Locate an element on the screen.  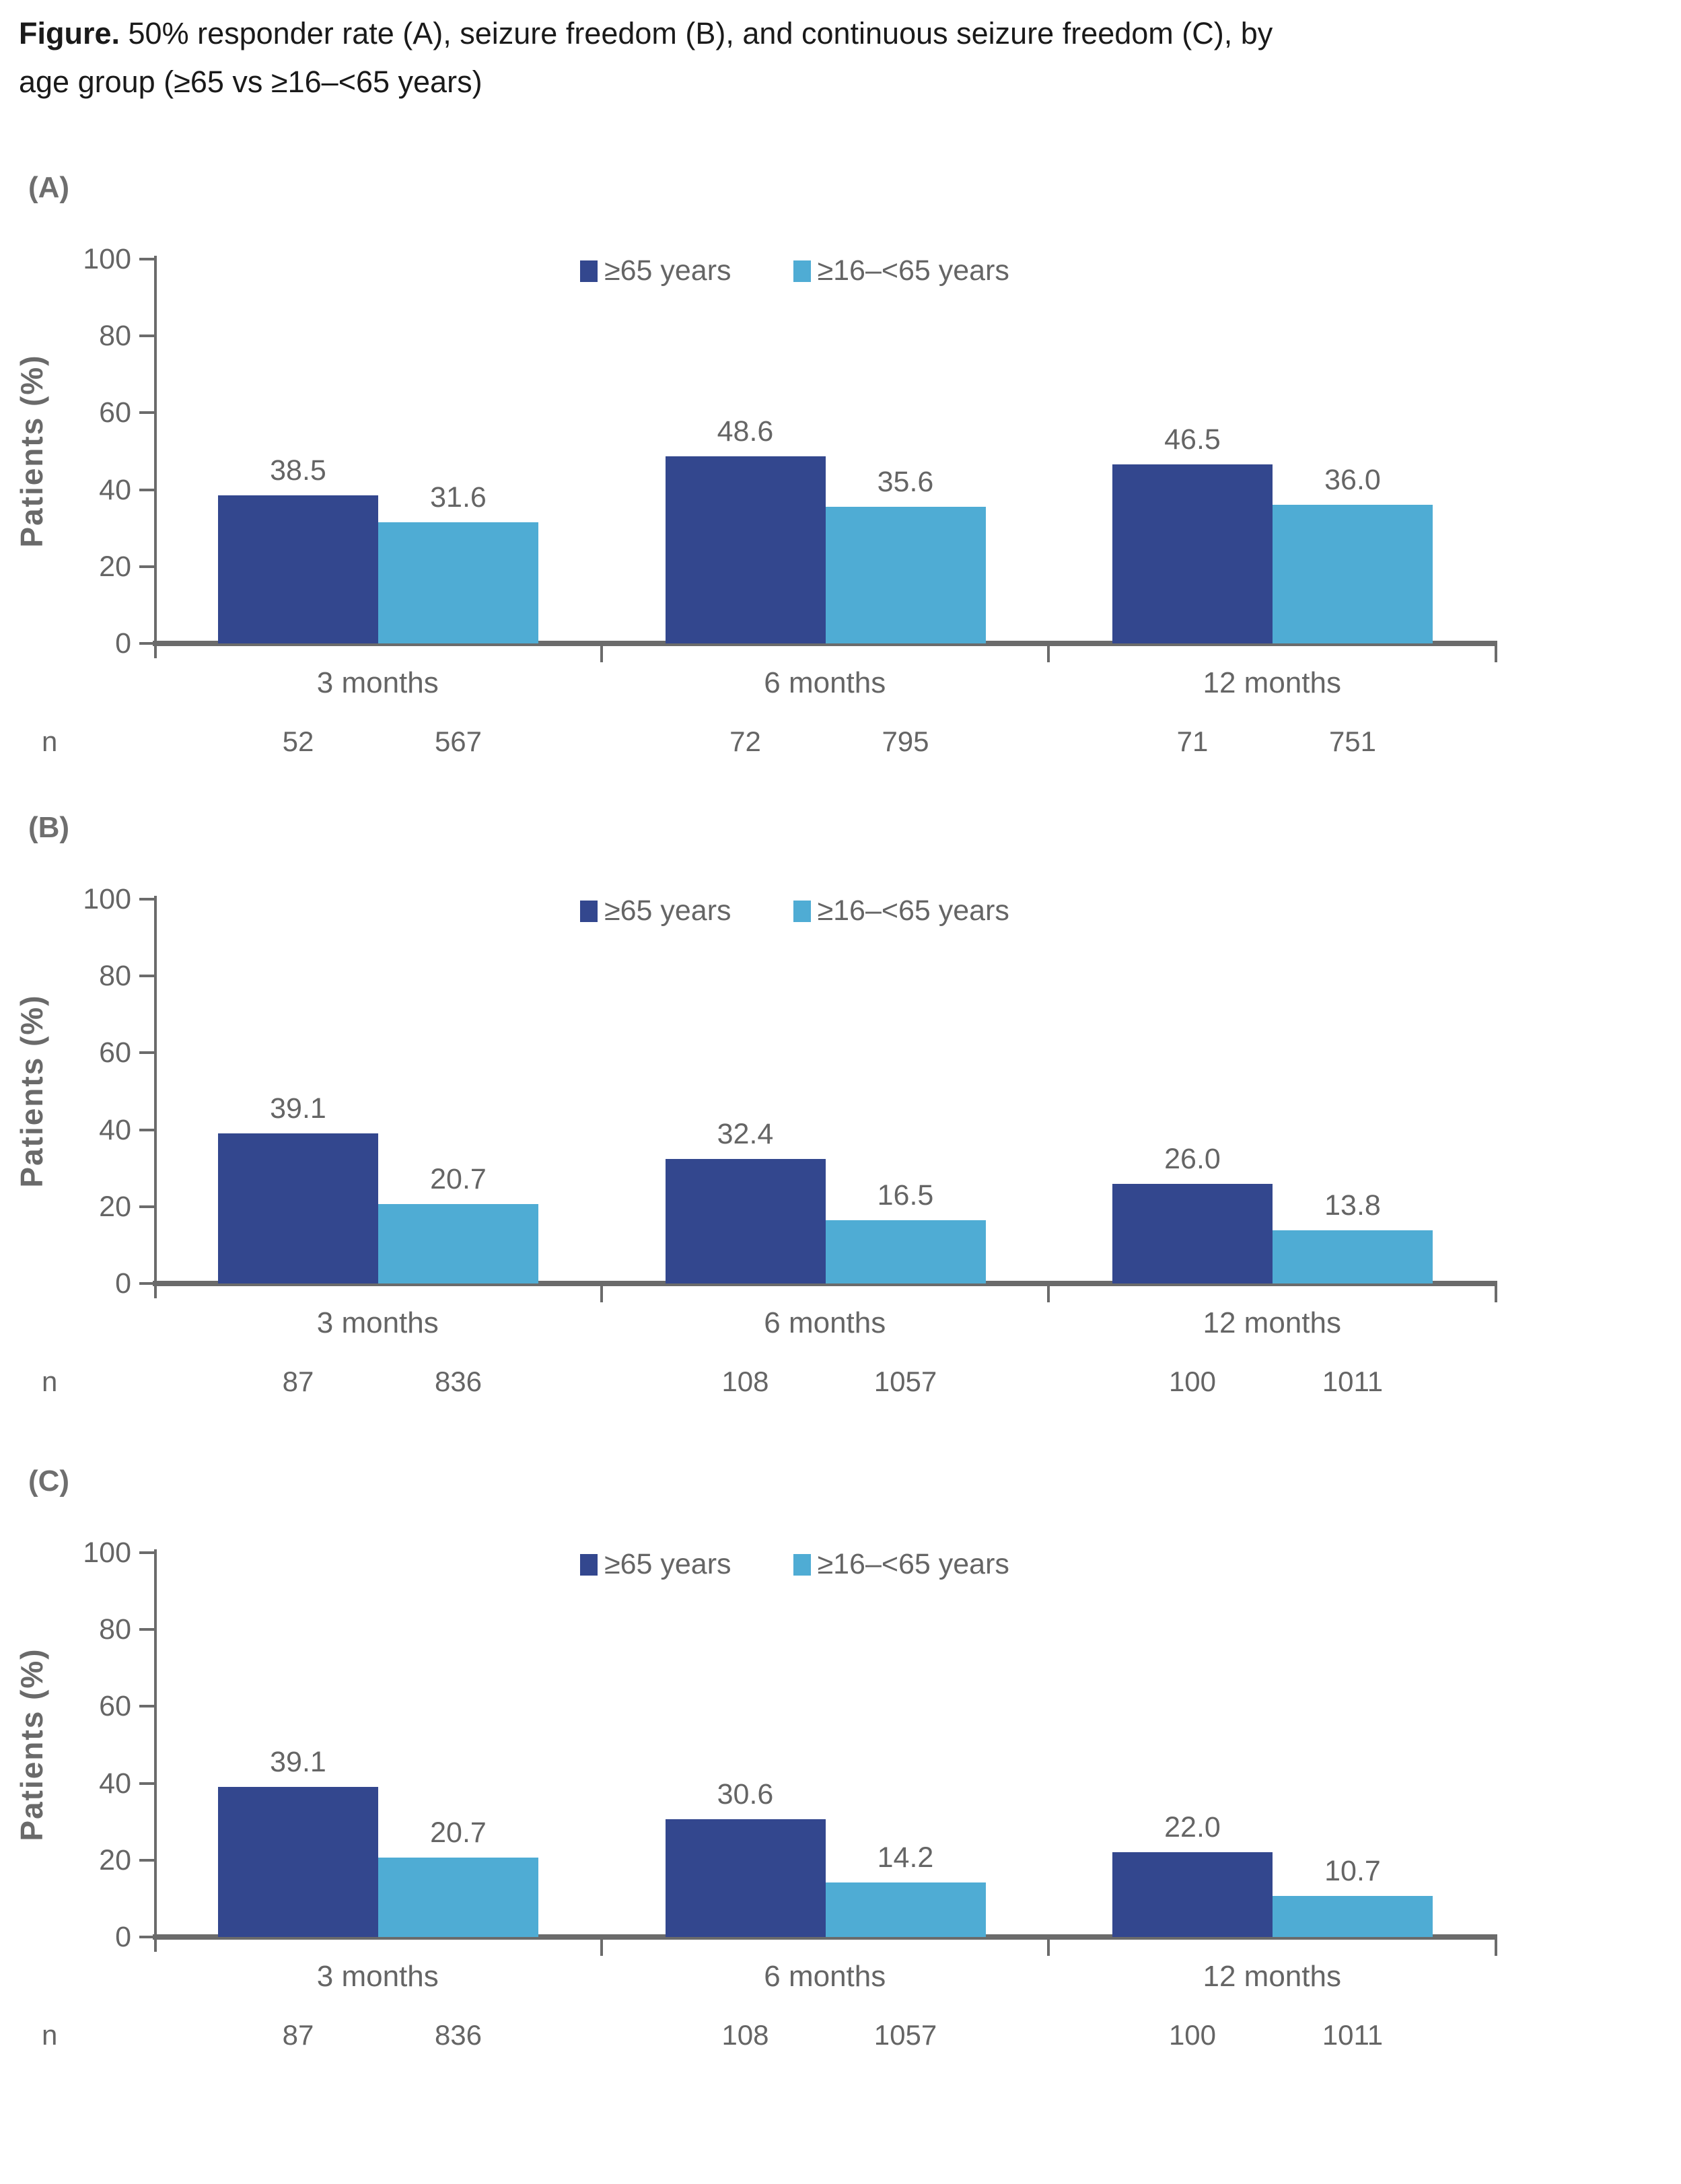
bar-value-label: 38.5 is located at coordinates (298, 470).